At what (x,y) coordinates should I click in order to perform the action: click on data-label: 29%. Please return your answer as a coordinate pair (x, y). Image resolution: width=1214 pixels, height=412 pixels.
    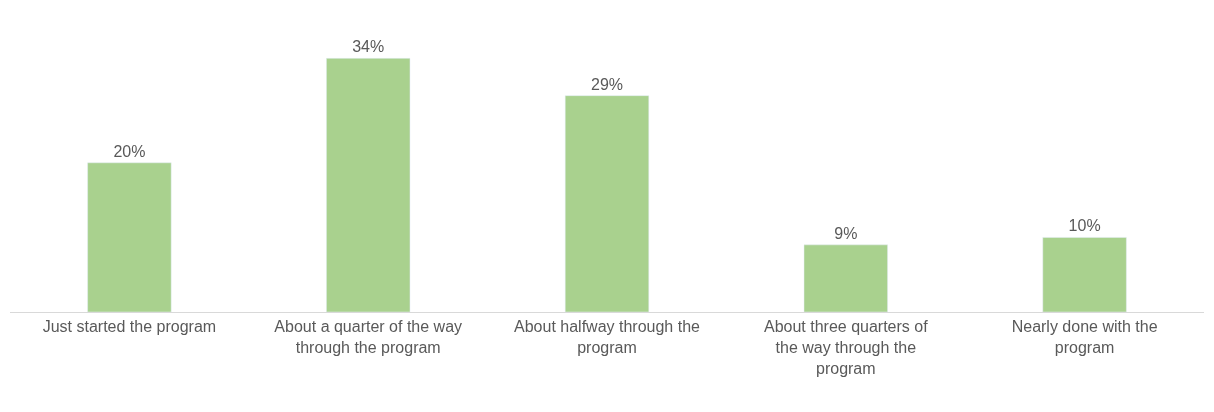
    Looking at the image, I should click on (607, 84).